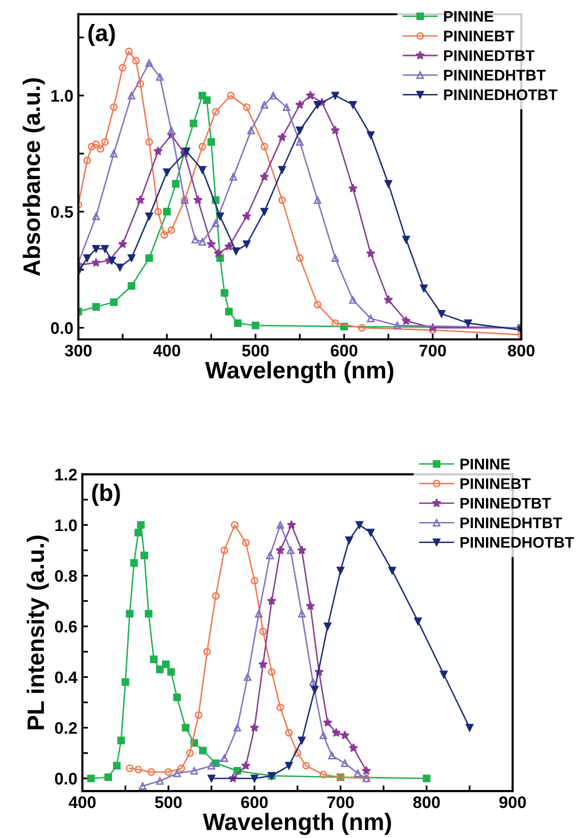 Image resolution: width=576 pixels, height=838 pixels. What do you see at coordinates (78, 350) in the screenshot?
I see `x-tick-label: 300` at bounding box center [78, 350].